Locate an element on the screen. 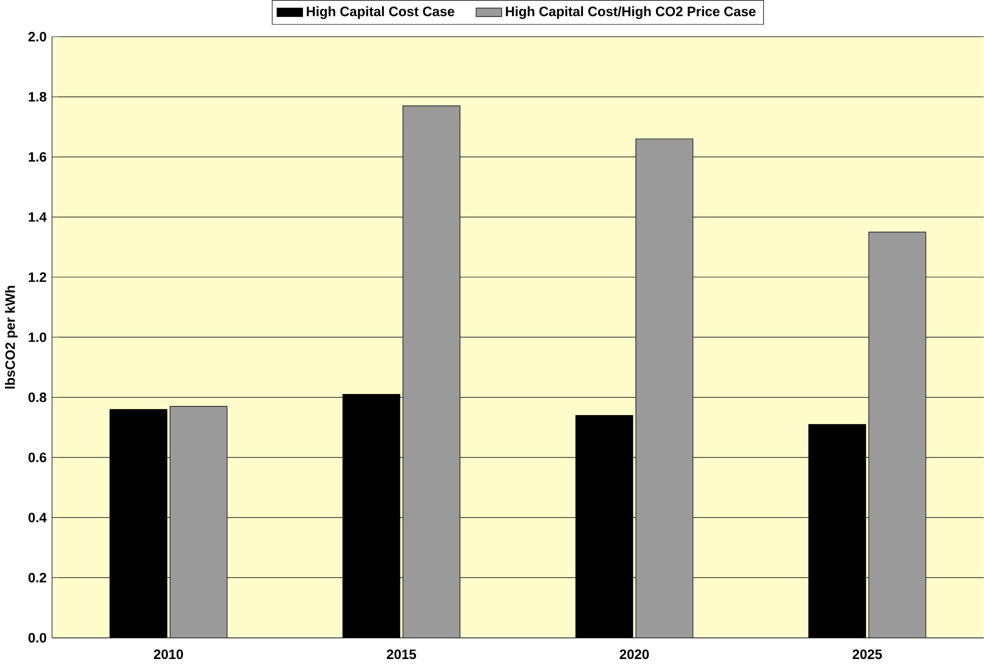  x-tick-label: 2025 is located at coordinates (867, 654).